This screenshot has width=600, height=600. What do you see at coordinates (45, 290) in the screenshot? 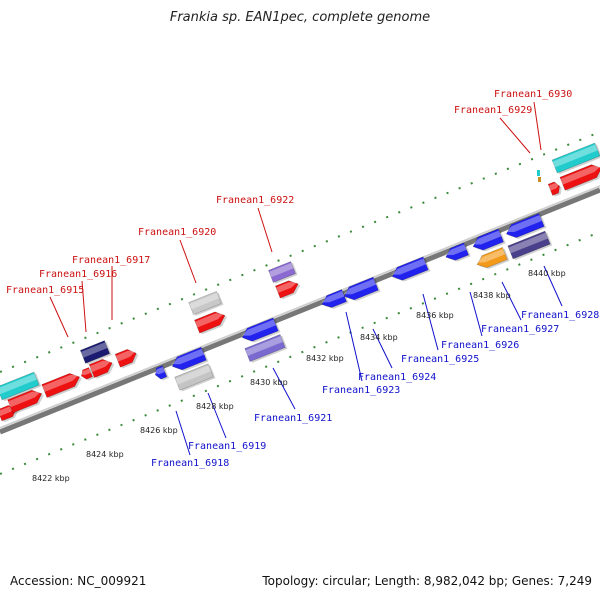
I see `forward-gene-label-1: Franean1_6915` at bounding box center [45, 290].